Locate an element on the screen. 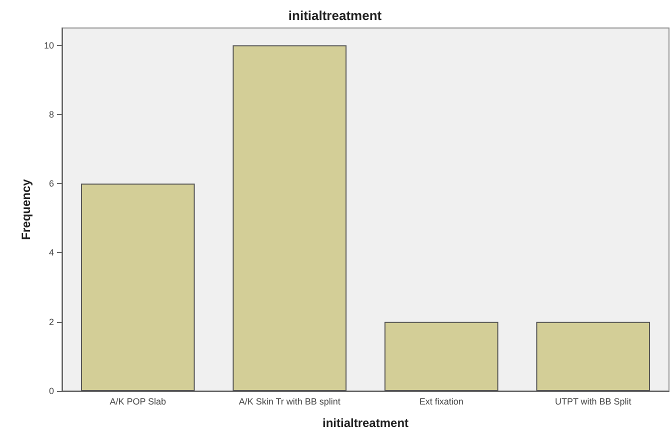  chart-title: initialtreatment is located at coordinates (335, 15).